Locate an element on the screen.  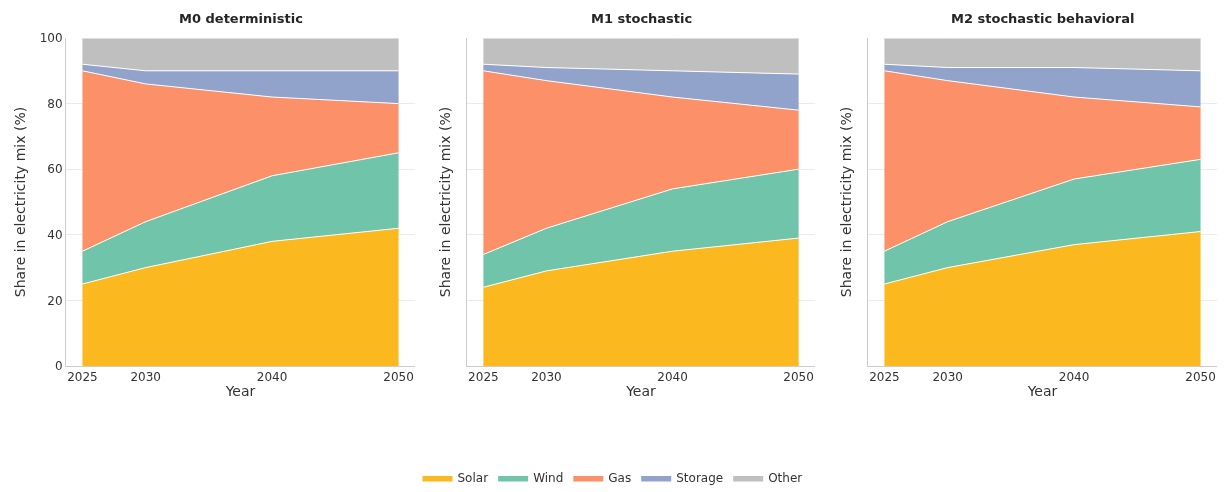
legend-label: Wind is located at coordinates (548, 478).